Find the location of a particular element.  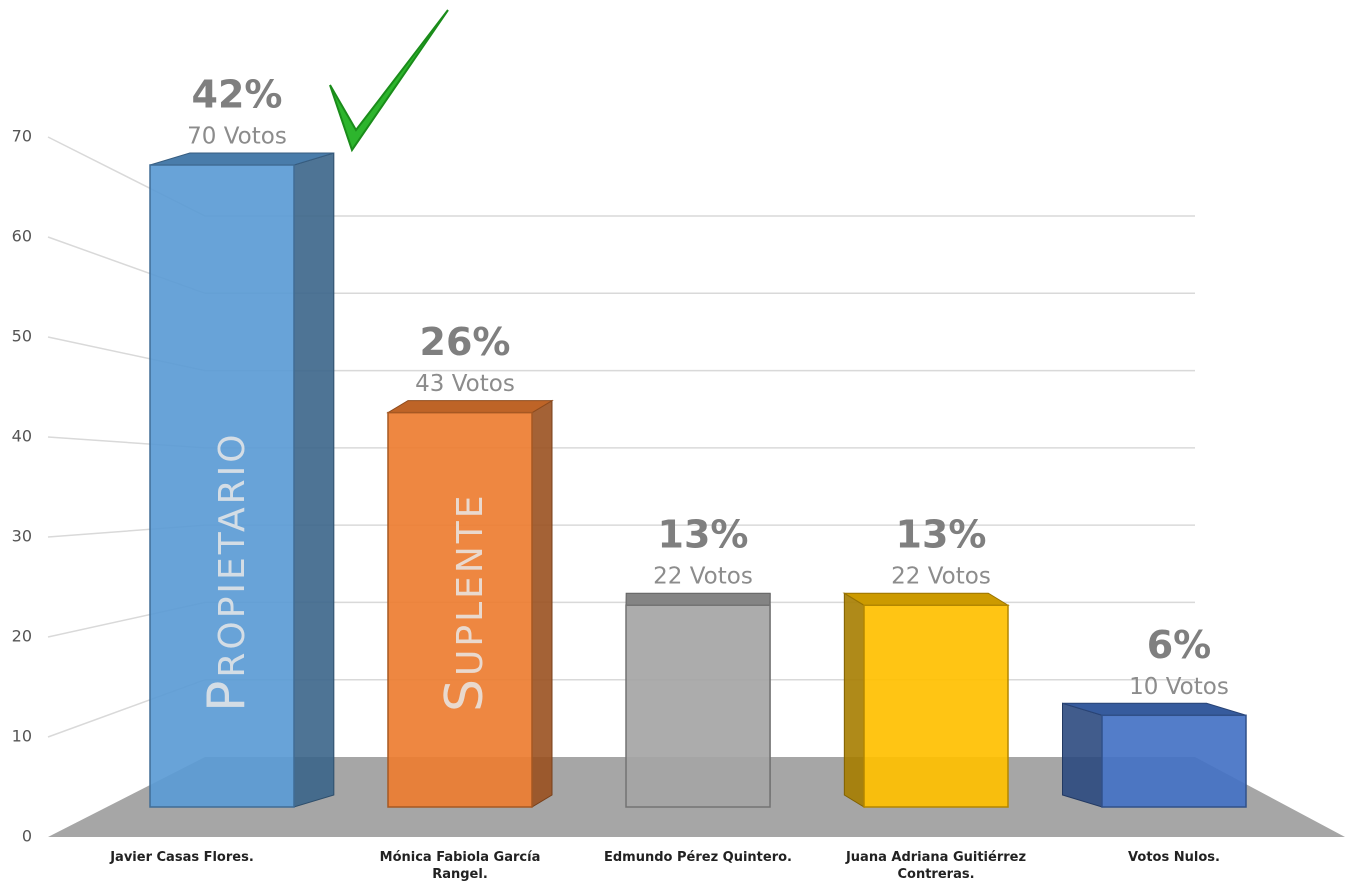

bar-annotation: Suplente is located at coordinates (465, 602).